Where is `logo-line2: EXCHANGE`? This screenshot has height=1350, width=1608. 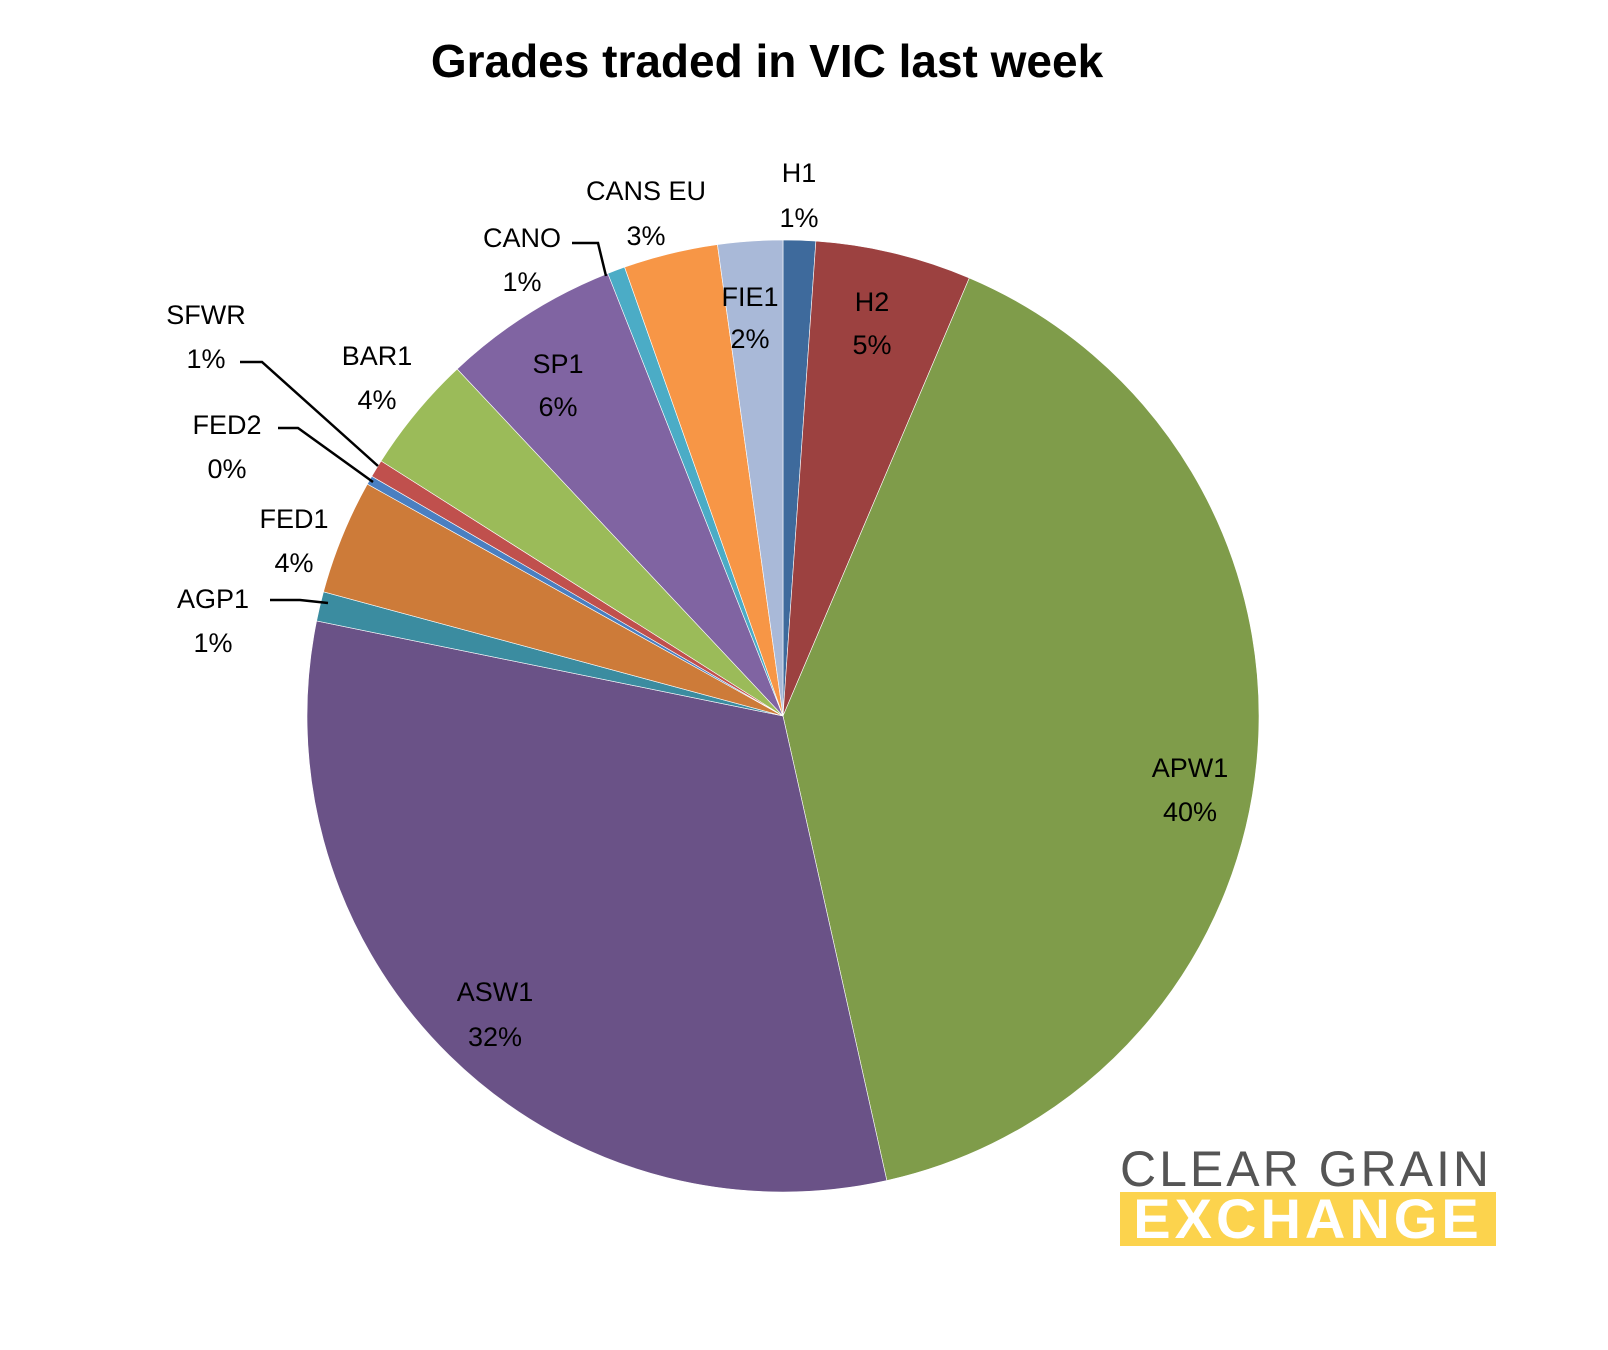
logo-line2: EXCHANGE is located at coordinates (1308, 1218).